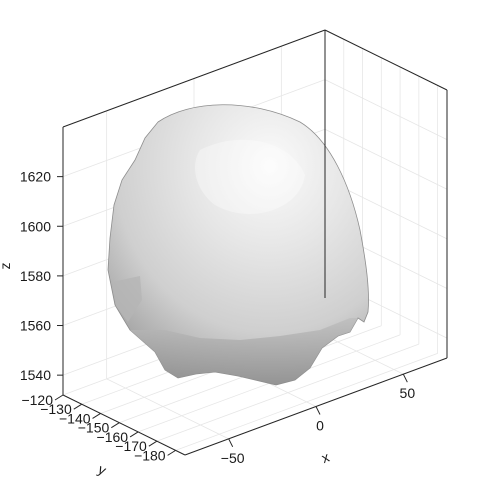 This screenshot has height=500, width=500. Describe the element at coordinates (56, 409) in the screenshot. I see `y-tick-label: −130` at that location.